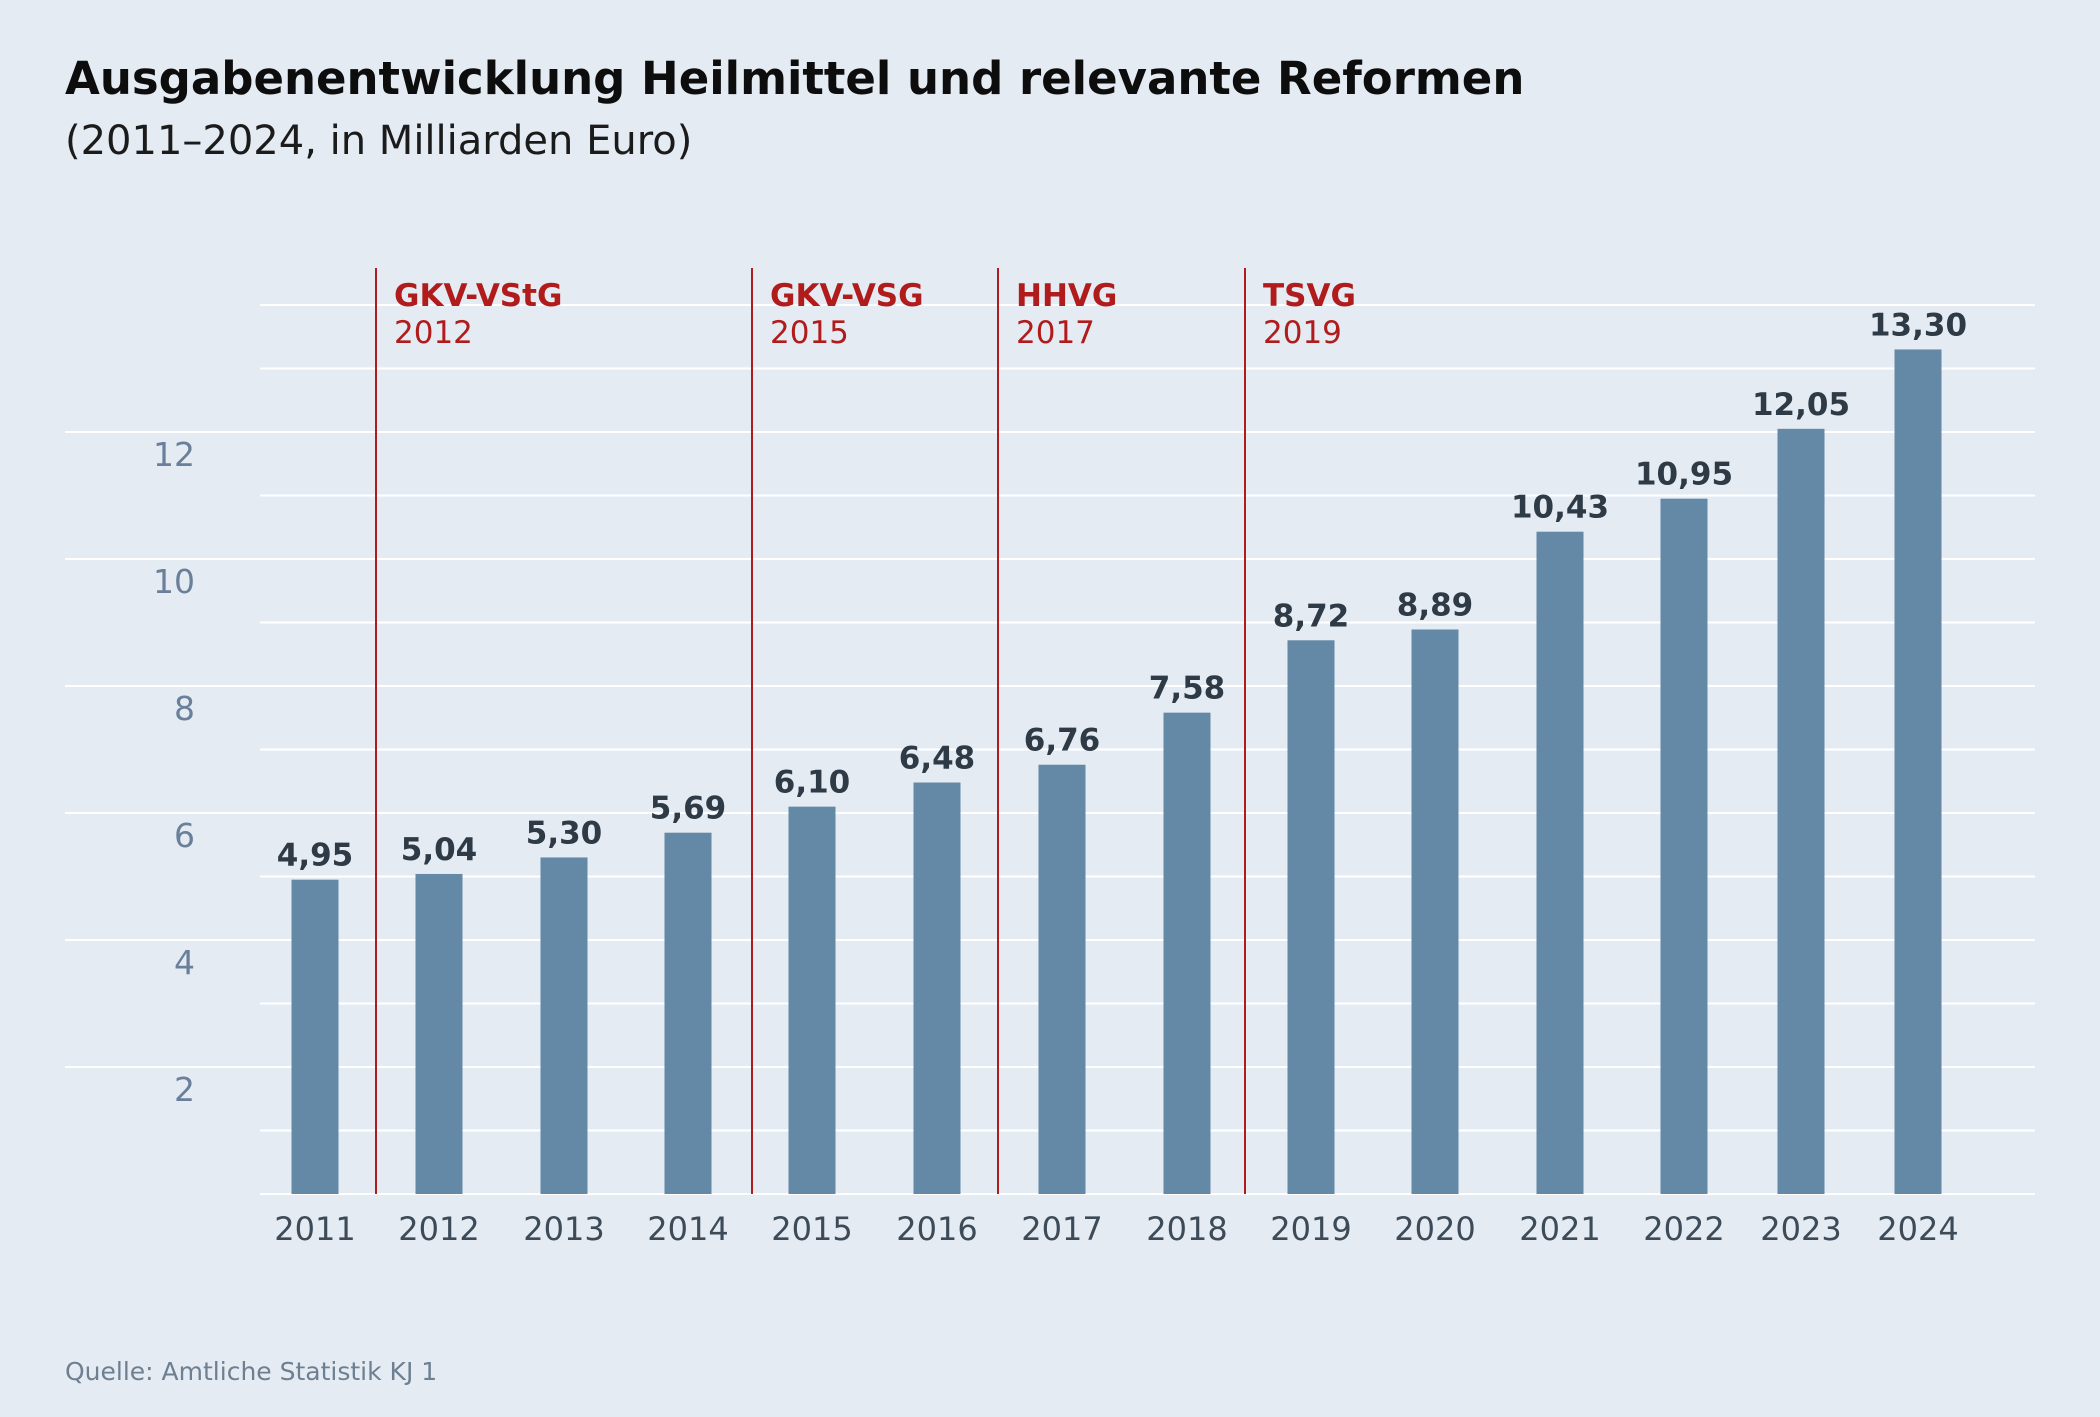 This screenshot has height=1417, width=2100. Describe the element at coordinates (1560, 862) in the screenshot. I see `bar-2021` at that location.